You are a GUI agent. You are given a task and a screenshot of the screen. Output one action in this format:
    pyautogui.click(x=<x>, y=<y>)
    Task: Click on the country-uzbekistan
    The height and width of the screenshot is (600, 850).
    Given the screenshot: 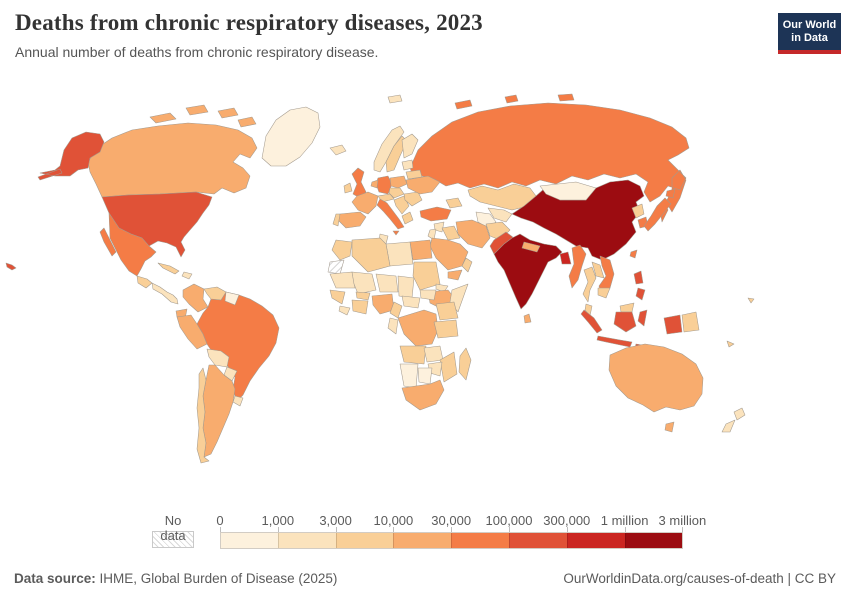 What is the action you would take?
    pyautogui.click(x=500, y=215)
    